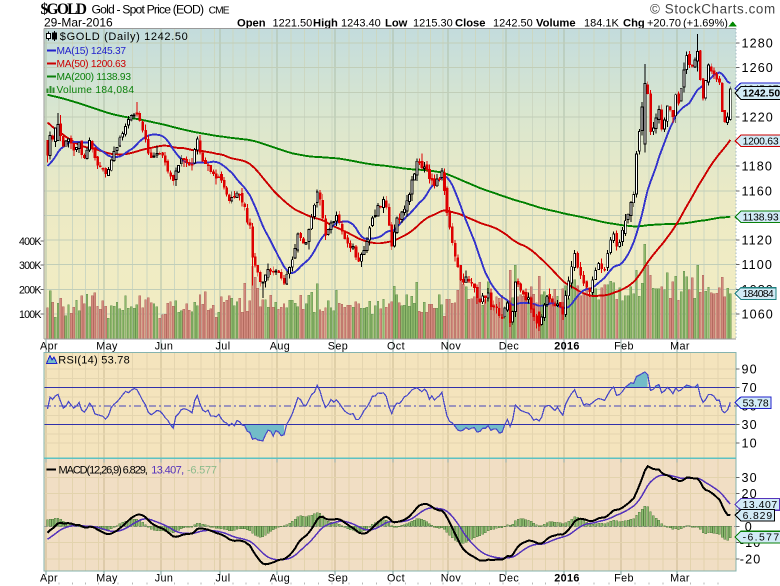 The image size is (780, 586). I want to click on svg-text: 1220, so click(758, 117).